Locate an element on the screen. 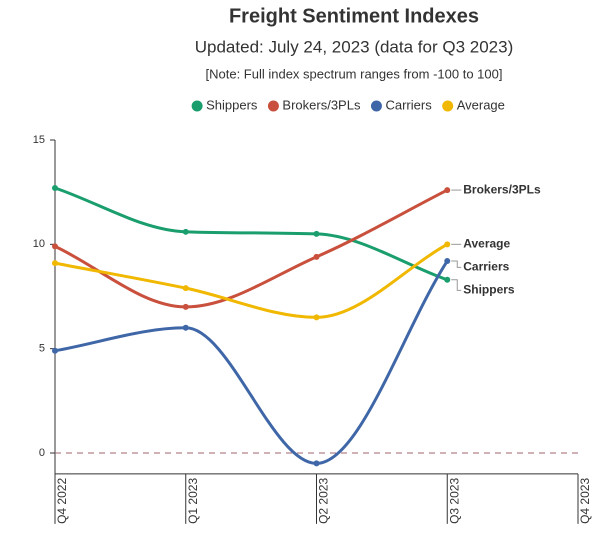 This screenshot has width=614, height=541. legend-label: Carriers is located at coordinates (408, 104).